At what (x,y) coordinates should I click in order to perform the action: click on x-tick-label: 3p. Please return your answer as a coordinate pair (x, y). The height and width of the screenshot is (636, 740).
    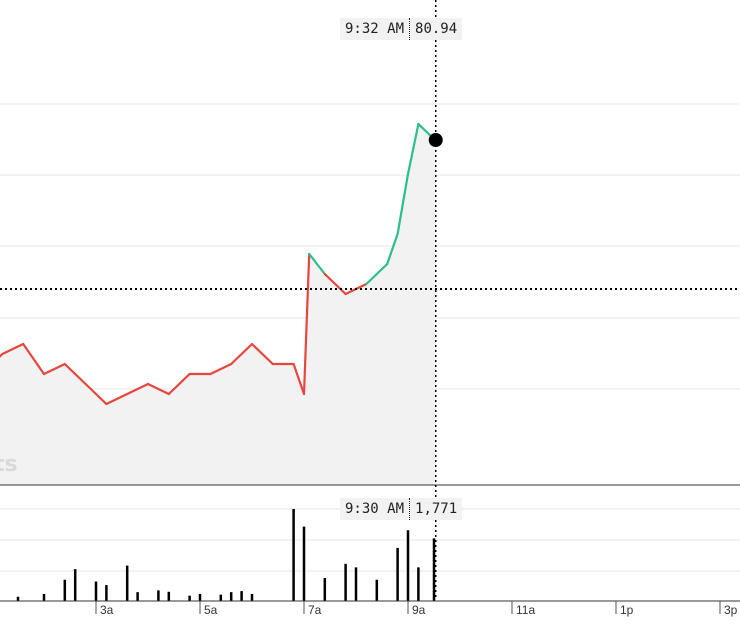
    Looking at the image, I should click on (731, 610).